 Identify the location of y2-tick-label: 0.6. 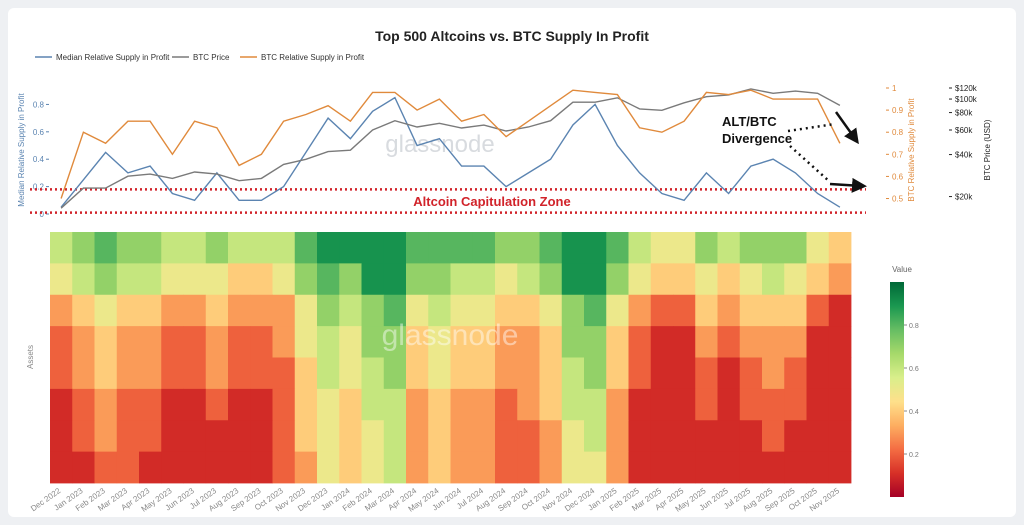
(898, 176).